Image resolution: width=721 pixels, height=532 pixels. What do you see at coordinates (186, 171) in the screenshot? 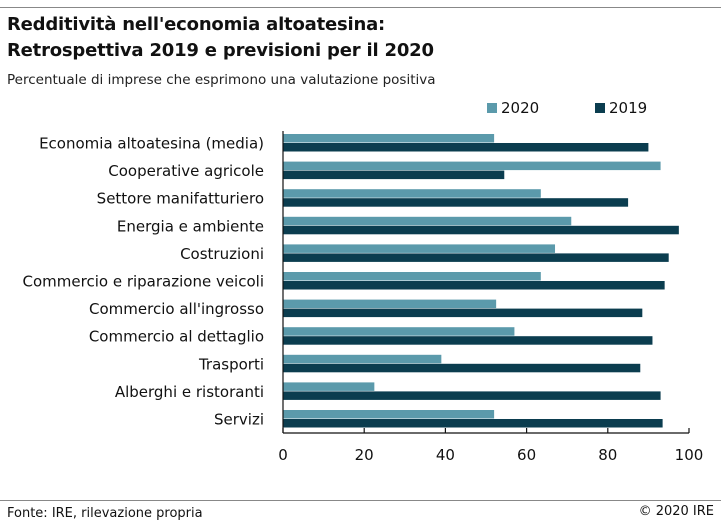
I see `category-label: Cooperative agricole` at bounding box center [186, 171].